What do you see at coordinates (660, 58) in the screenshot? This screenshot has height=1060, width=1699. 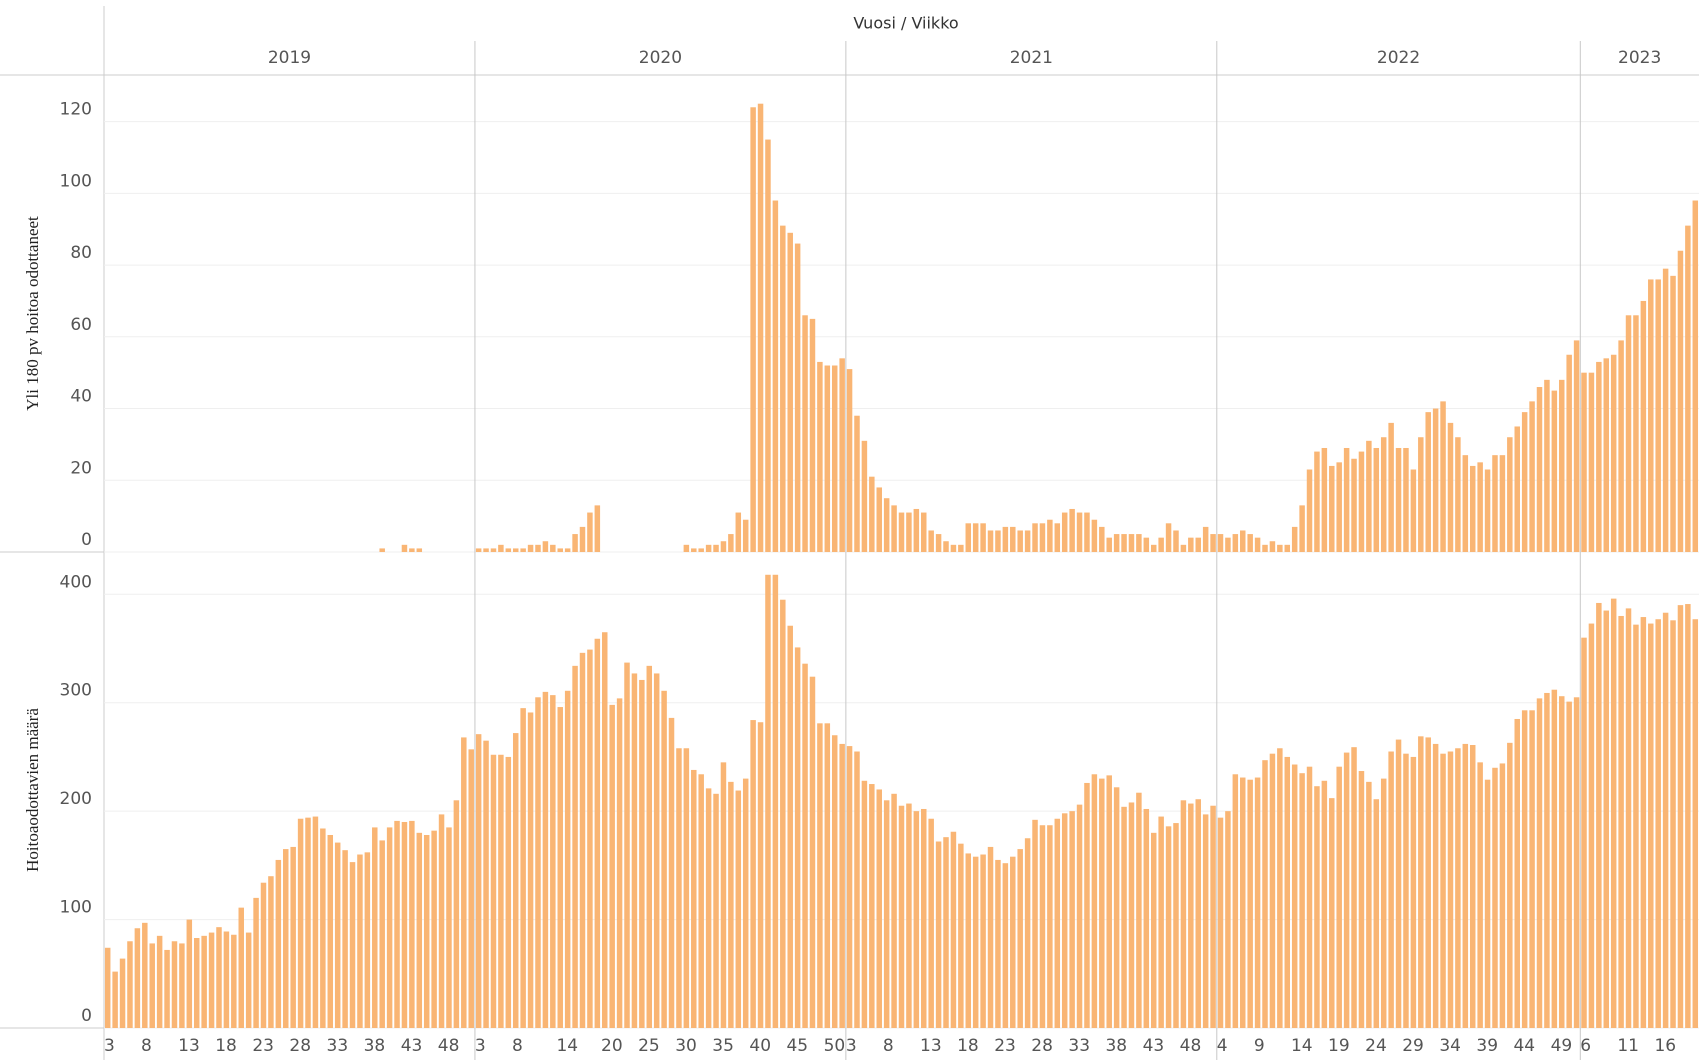 I see `year-label: 2020` at bounding box center [660, 58].